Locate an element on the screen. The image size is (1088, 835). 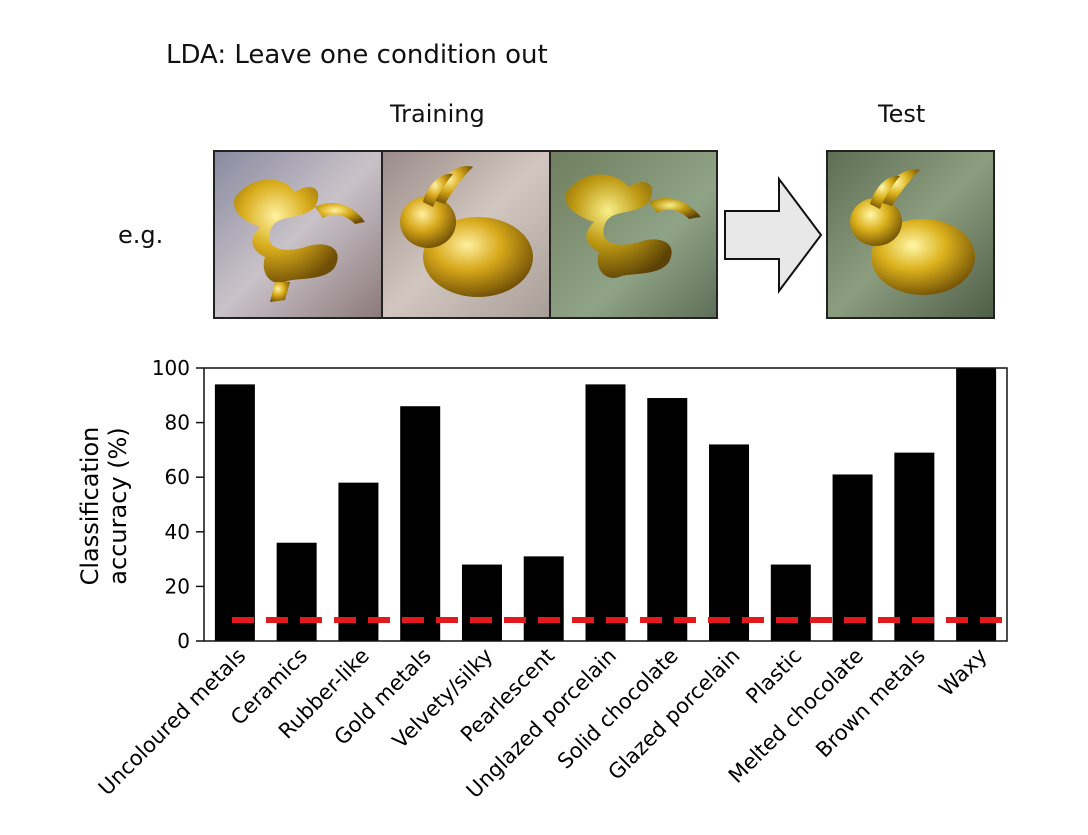
example-label: e.g. is located at coordinates (141, 235).